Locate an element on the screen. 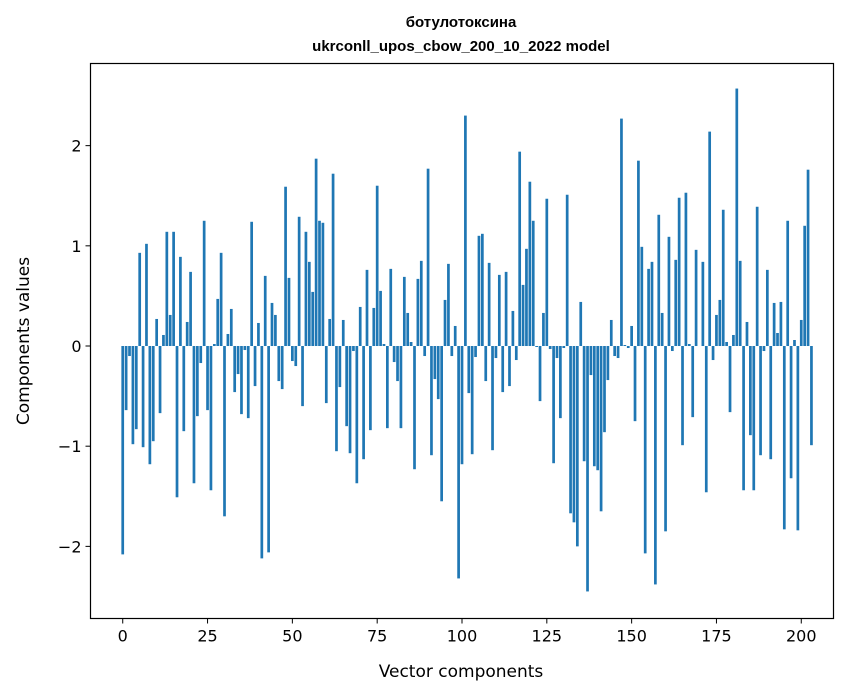  y-tick-label: −1 is located at coordinates (70, 446).